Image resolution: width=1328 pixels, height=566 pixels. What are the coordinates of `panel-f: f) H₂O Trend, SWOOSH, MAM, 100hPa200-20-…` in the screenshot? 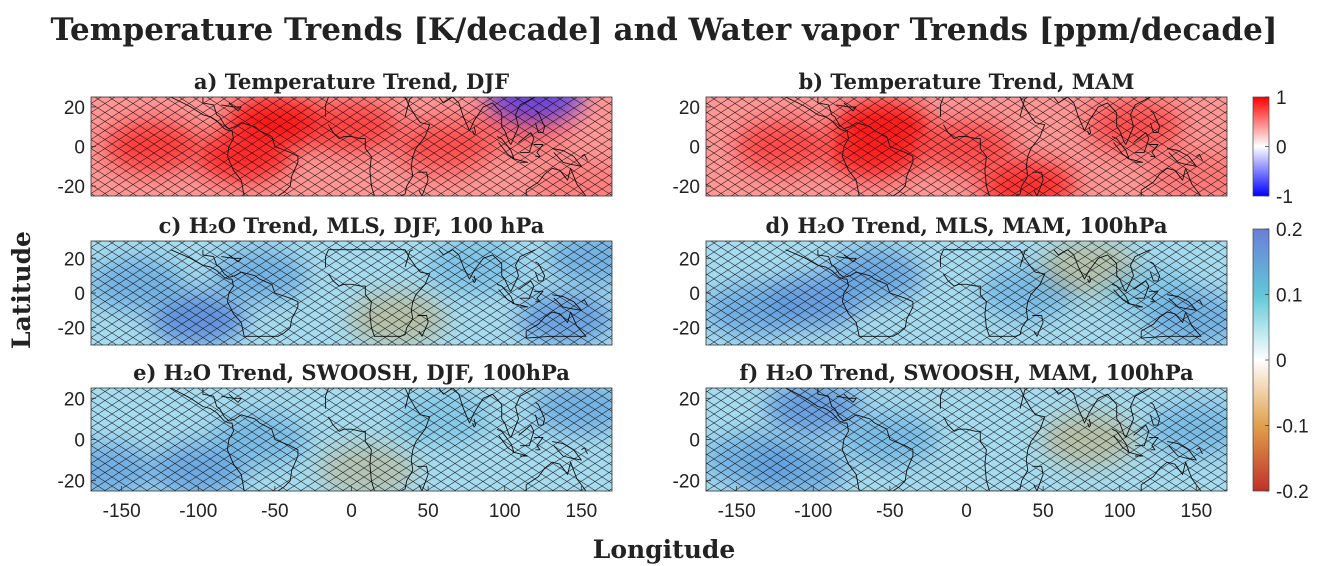 It's located at (950, 441).